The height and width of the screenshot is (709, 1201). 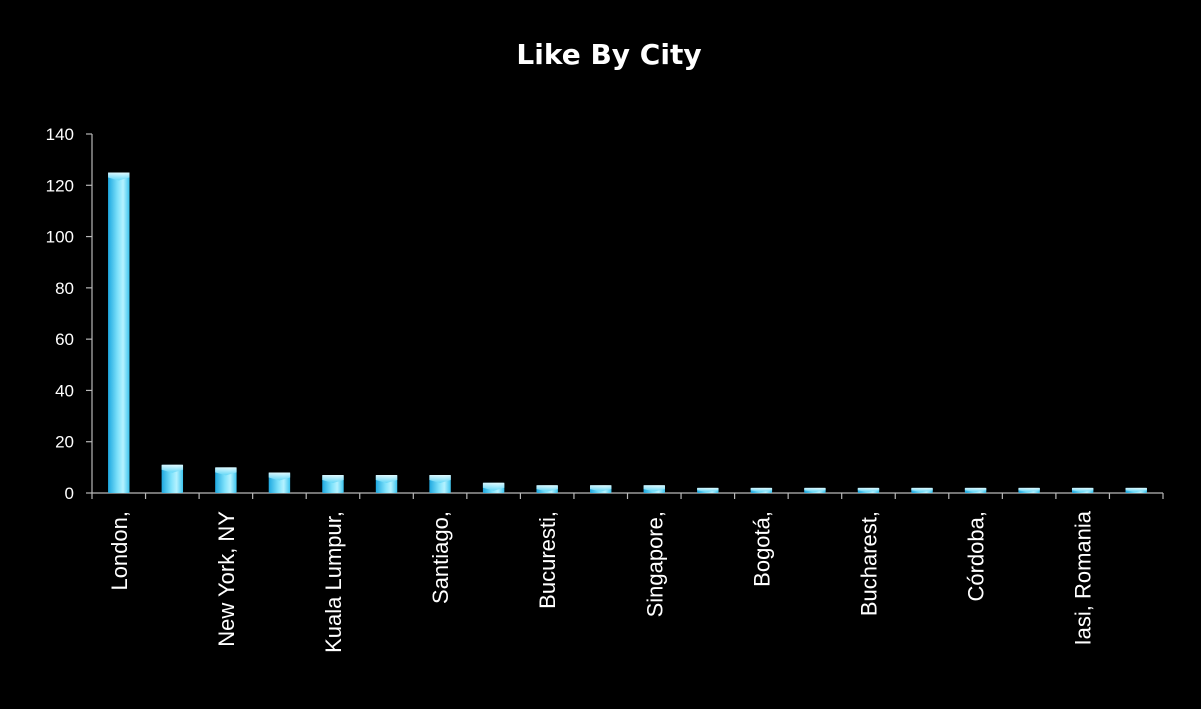 What do you see at coordinates (654, 564) in the screenshot?
I see `category-label: Singapore,` at bounding box center [654, 564].